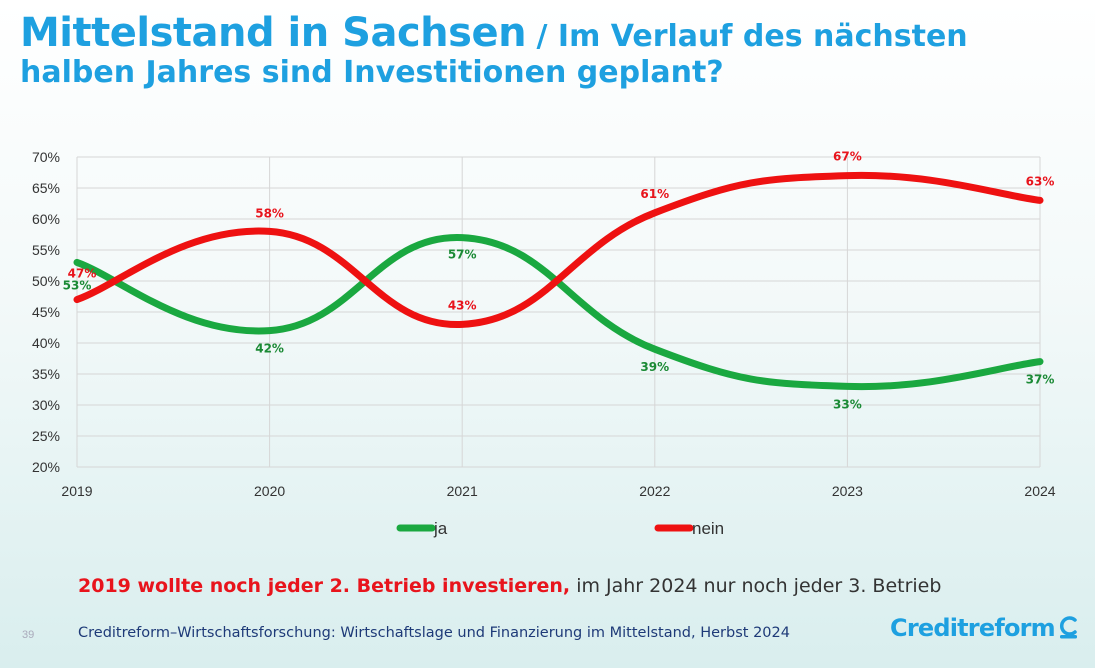  What do you see at coordinates (1040, 181) in the screenshot?
I see `data-label-nein-2024: 63%` at bounding box center [1040, 181].